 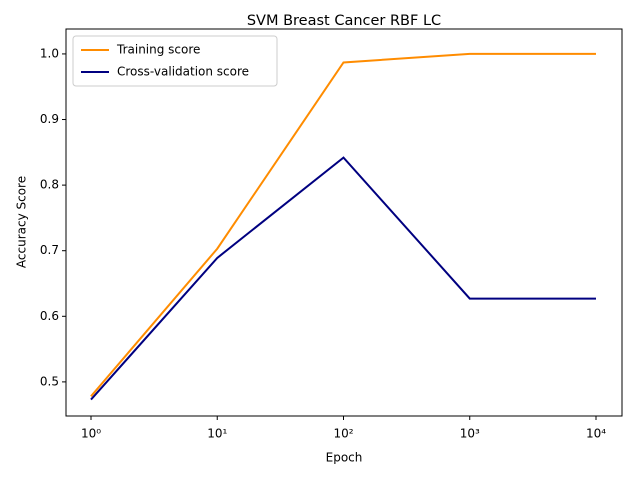 I want to click on legend-label: Training score, so click(x=158, y=50).